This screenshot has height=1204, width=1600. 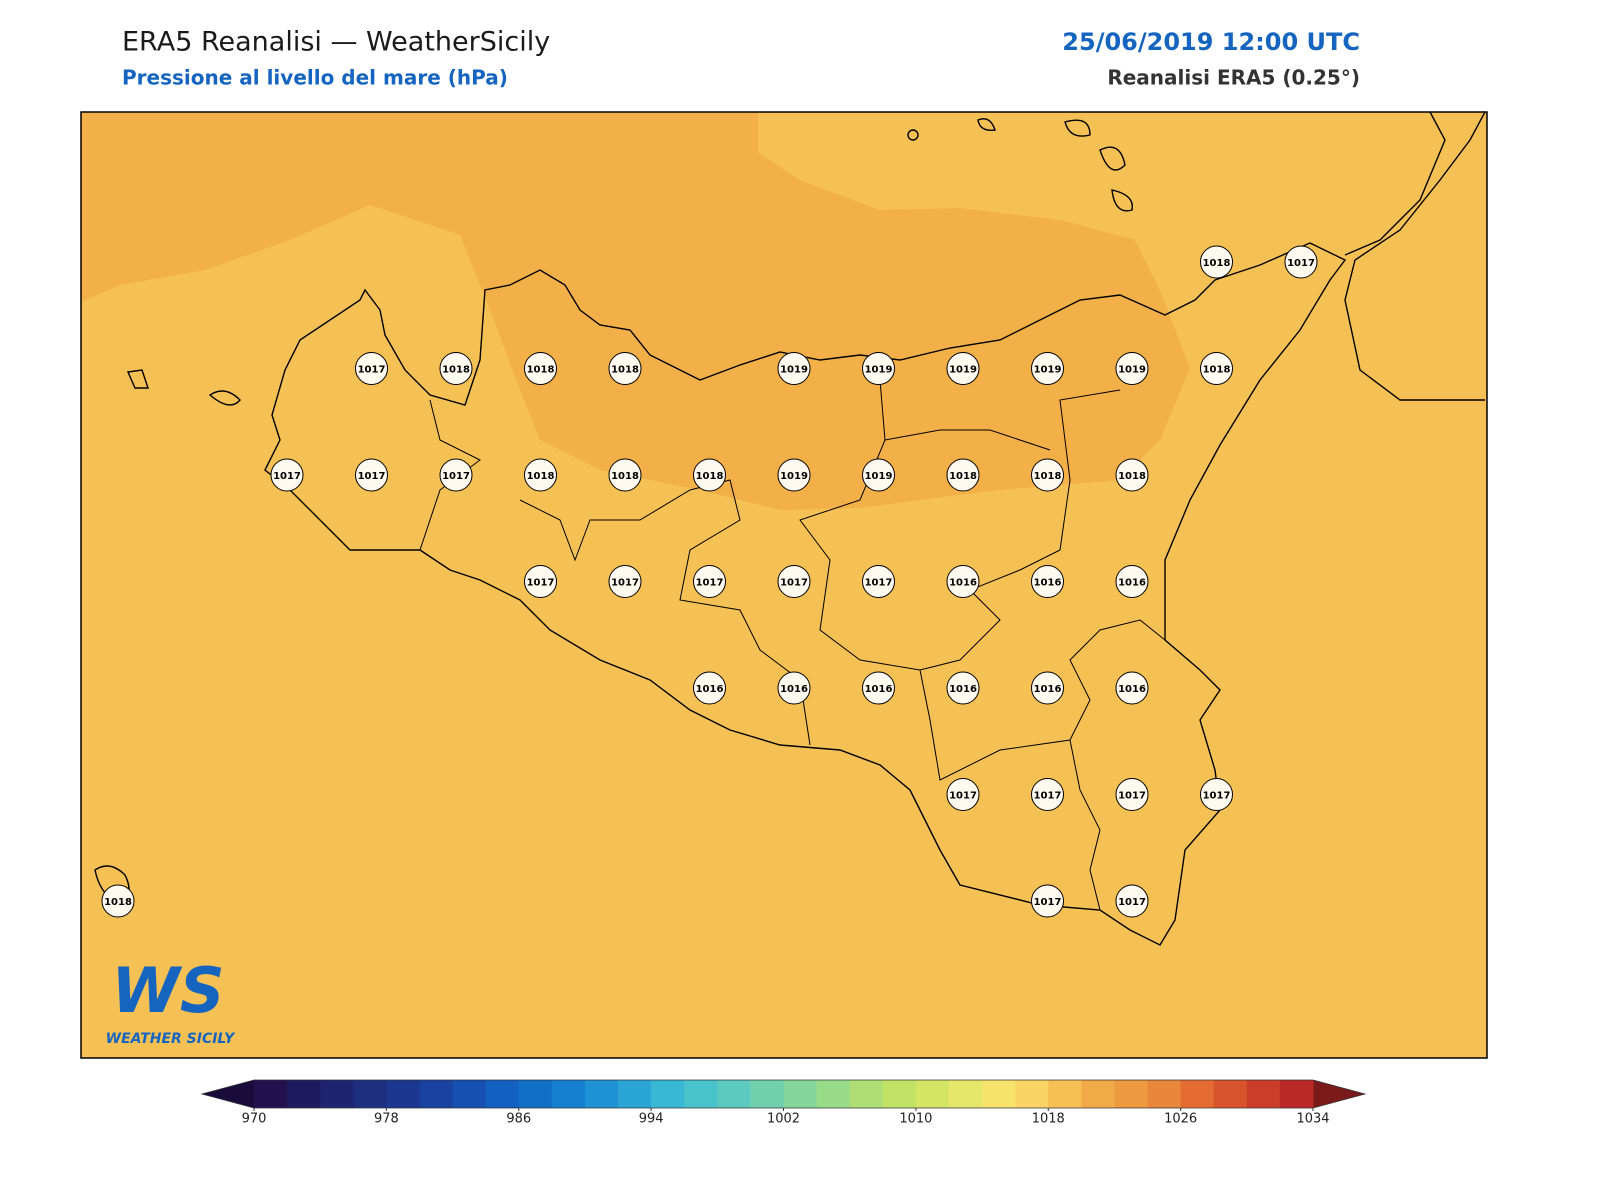 I want to click on colorbar-tick-label: 1026, so click(x=1180, y=1119).